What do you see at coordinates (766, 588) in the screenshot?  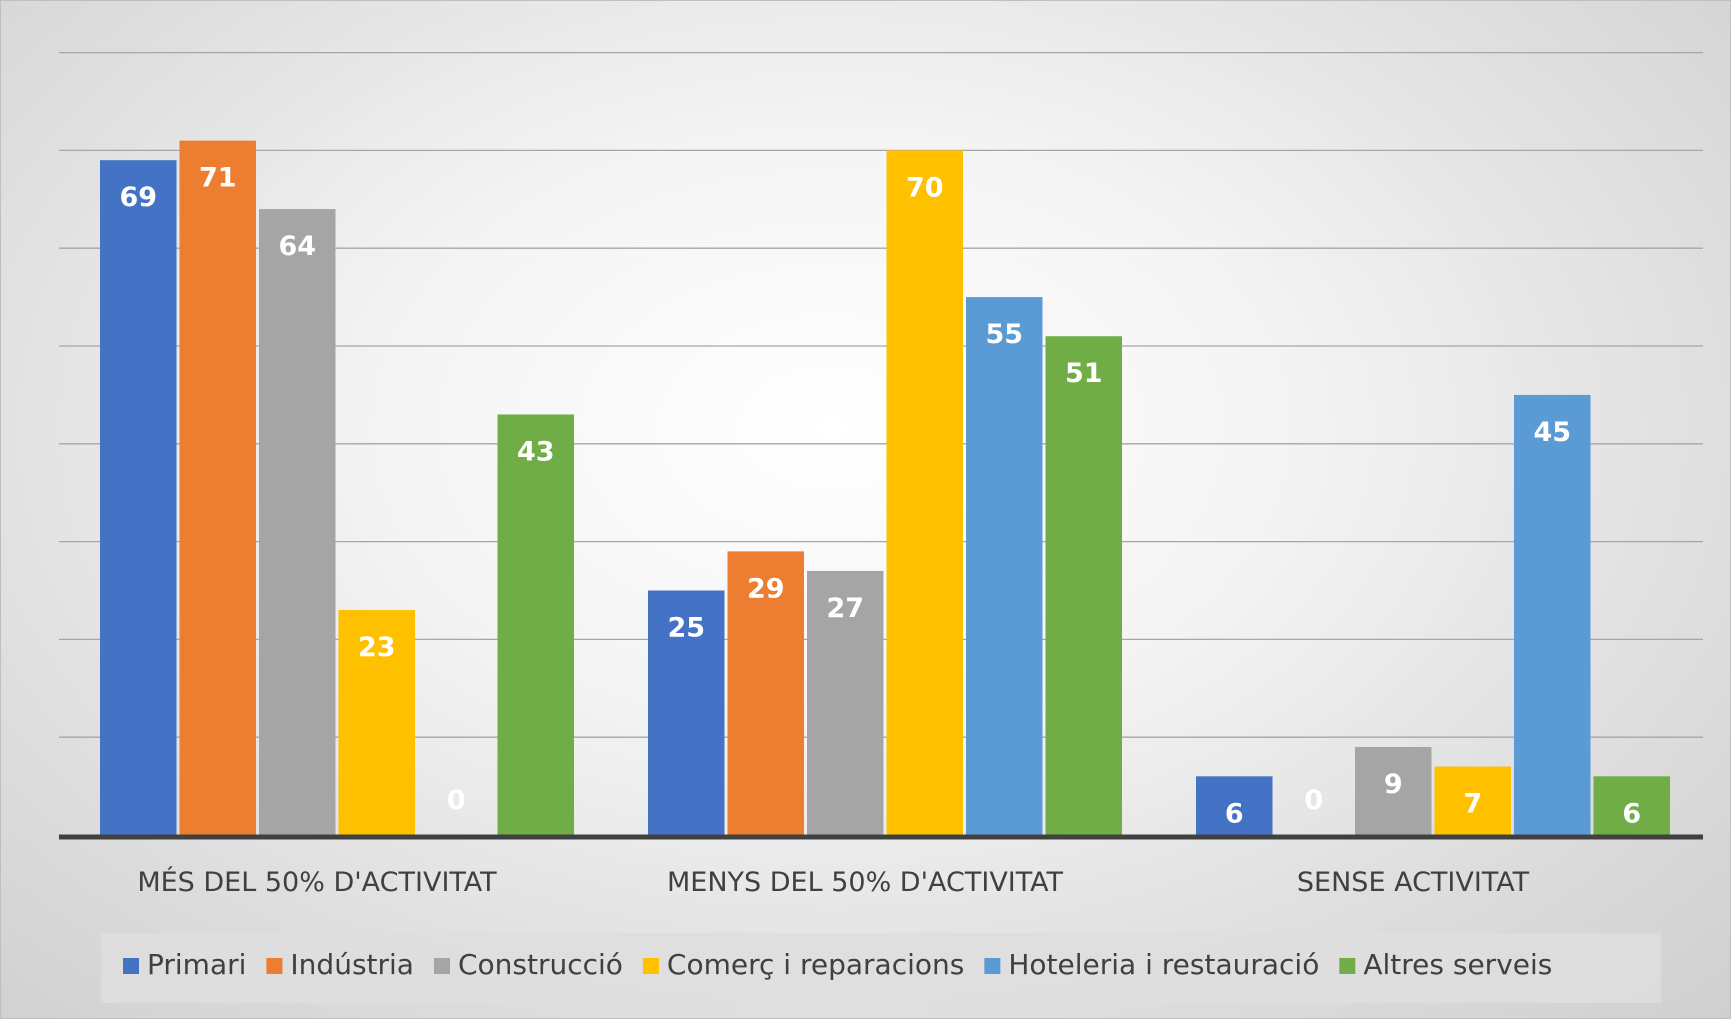 I see `data-label: 29` at bounding box center [766, 588].